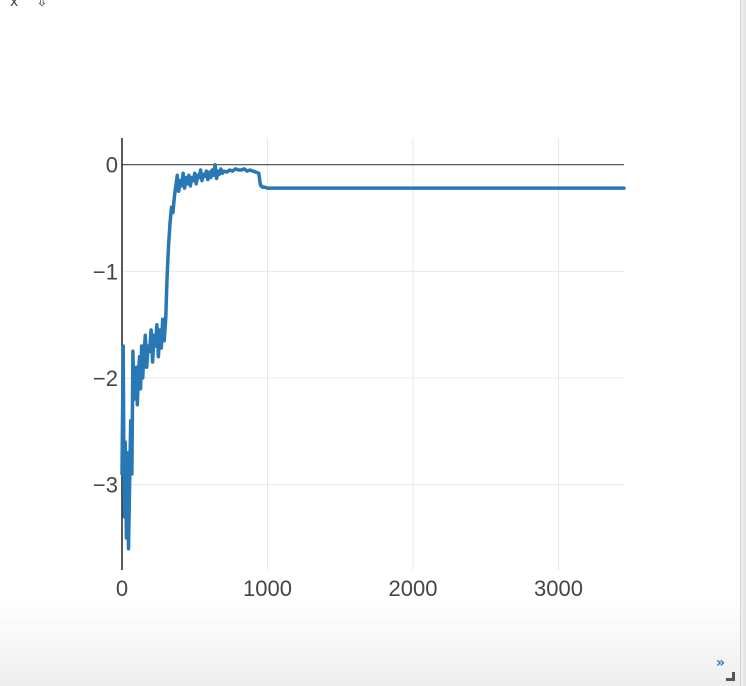 Image resolution: width=746 pixels, height=686 pixels. I want to click on y-tick-label: −1, so click(105, 271).